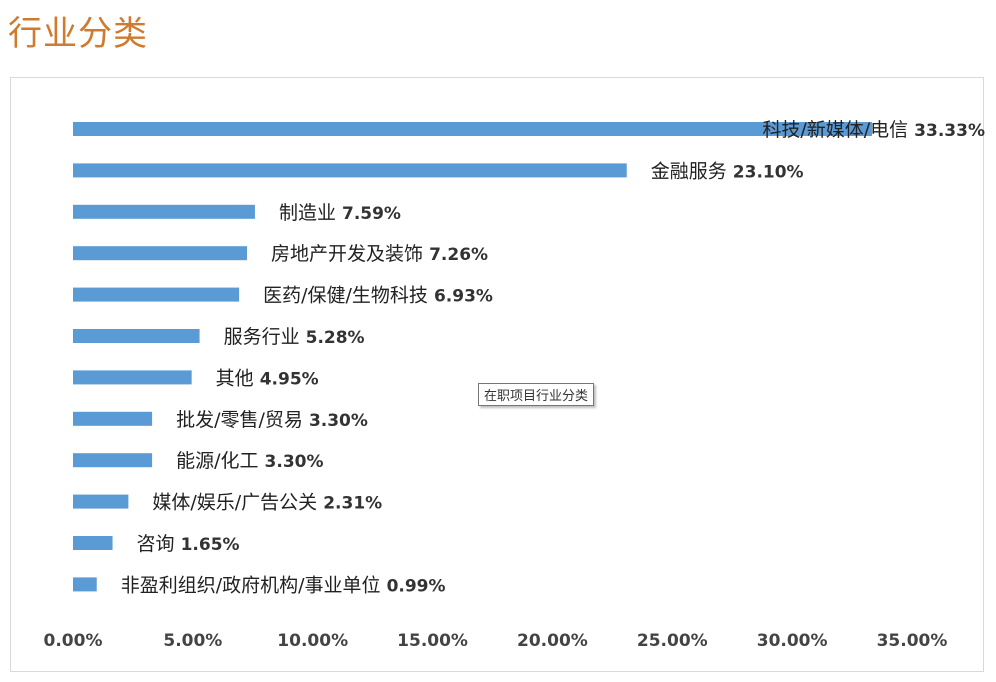 This screenshot has width=996, height=682. I want to click on category-label: 媒体/娱乐/广告公关, so click(237, 503).